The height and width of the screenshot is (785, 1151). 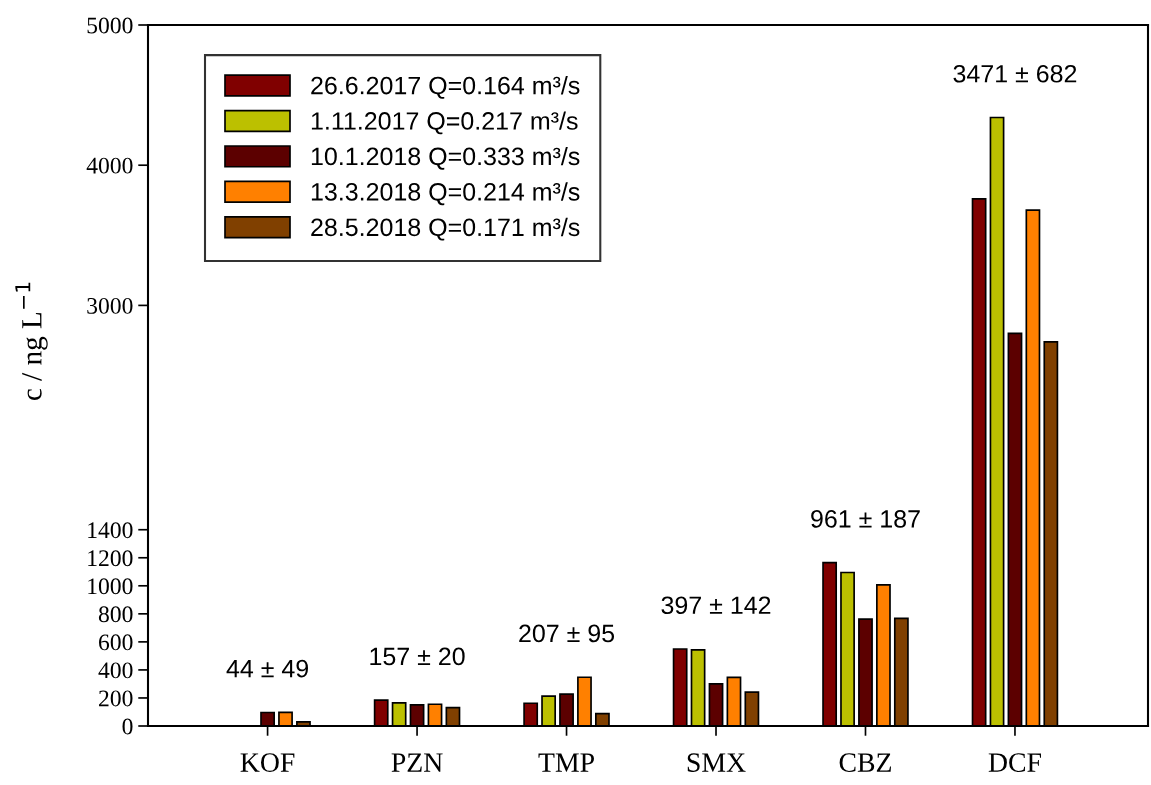 What do you see at coordinates (417, 762) in the screenshot?
I see `x-tick-label: PZN` at bounding box center [417, 762].